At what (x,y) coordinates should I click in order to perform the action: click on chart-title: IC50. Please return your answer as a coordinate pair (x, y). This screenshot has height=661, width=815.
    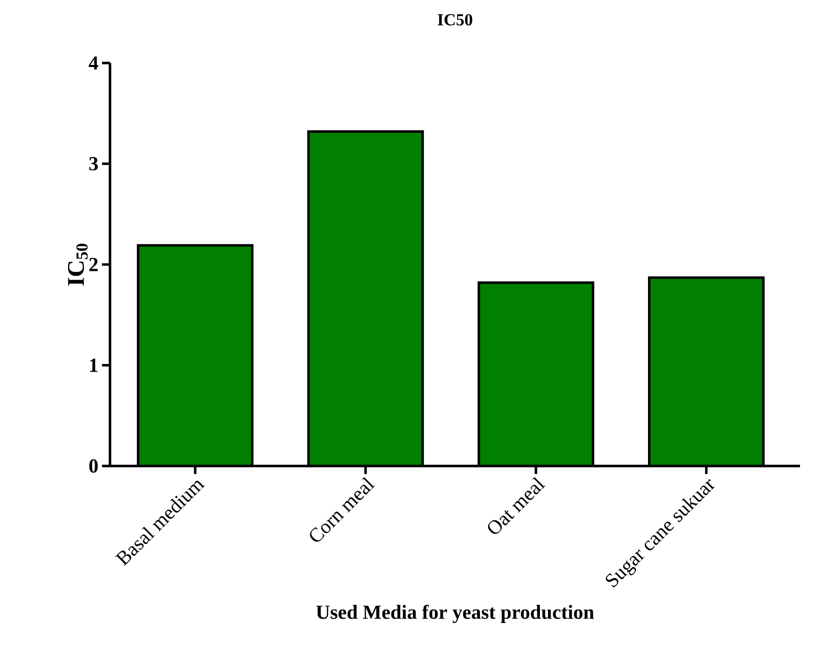
    Looking at the image, I should click on (455, 20).